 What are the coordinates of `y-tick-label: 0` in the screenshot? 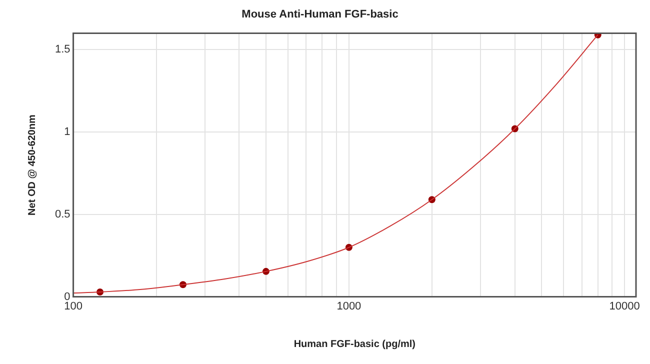 It's located at (67, 296).